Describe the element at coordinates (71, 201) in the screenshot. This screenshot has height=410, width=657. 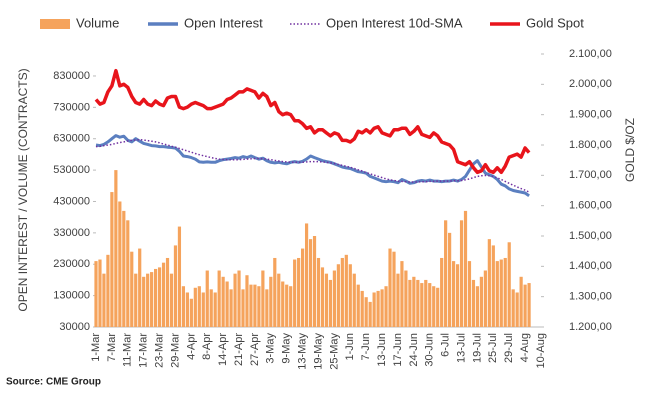
I see `y-tick-label: 430000` at that location.